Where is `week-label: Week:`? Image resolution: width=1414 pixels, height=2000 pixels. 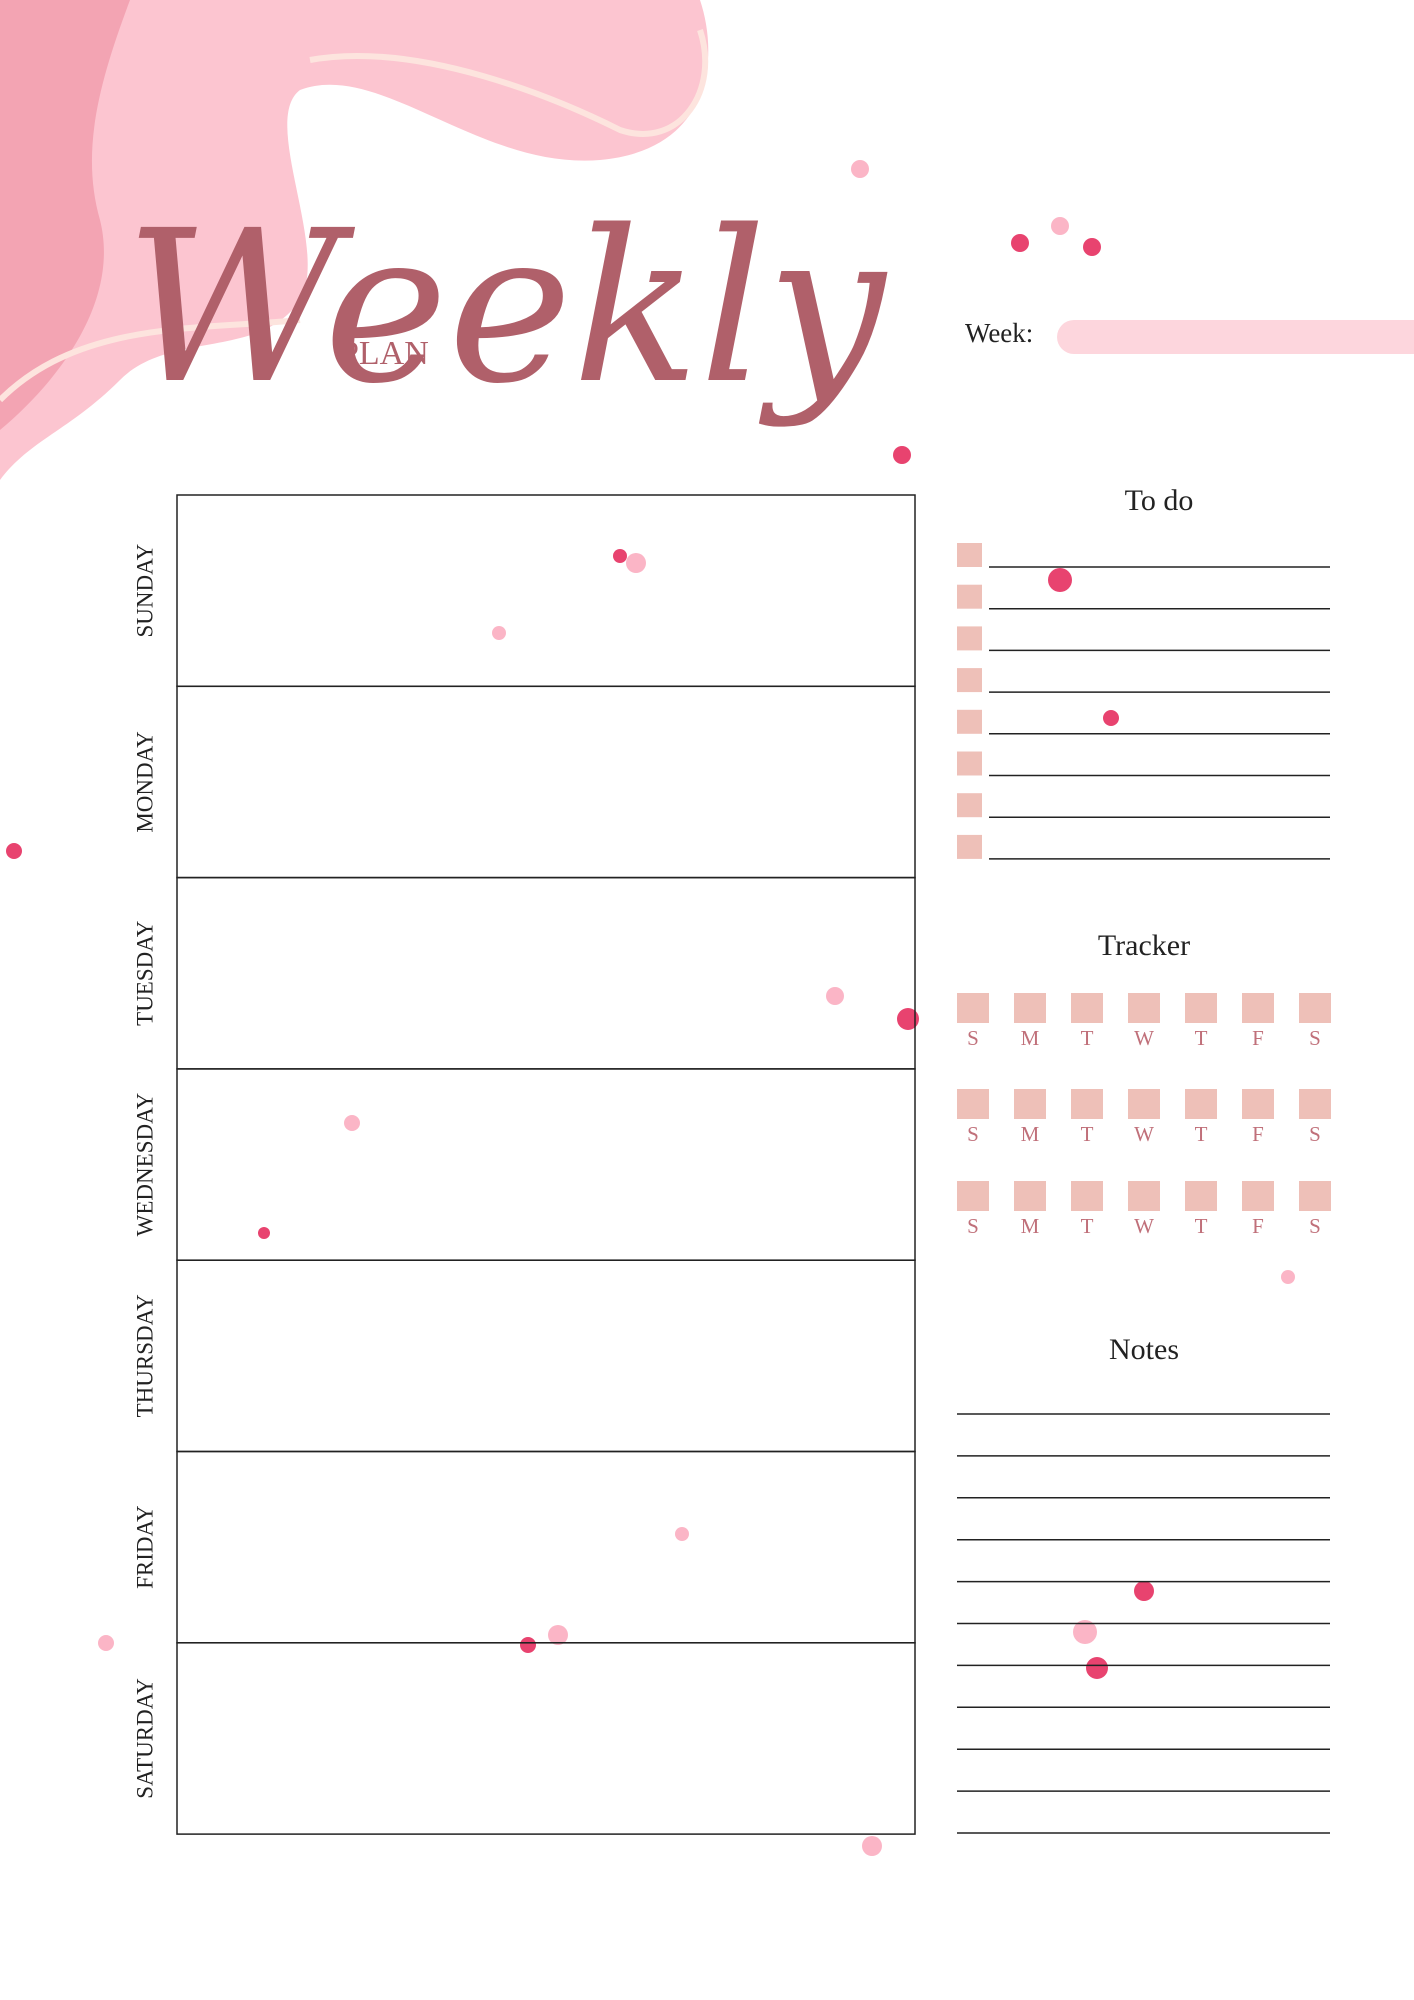 week-label: Week: is located at coordinates (999, 333).